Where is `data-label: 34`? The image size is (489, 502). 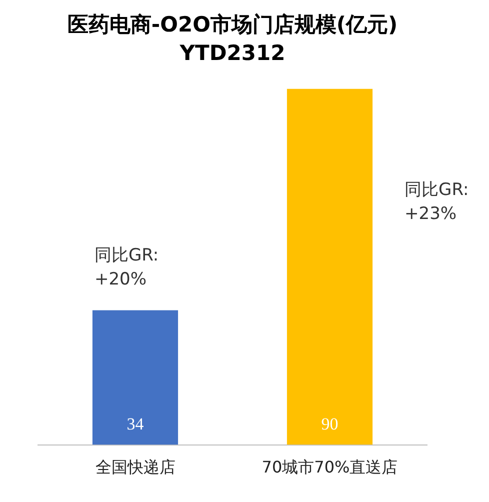 data-label: 34 is located at coordinates (135, 424).